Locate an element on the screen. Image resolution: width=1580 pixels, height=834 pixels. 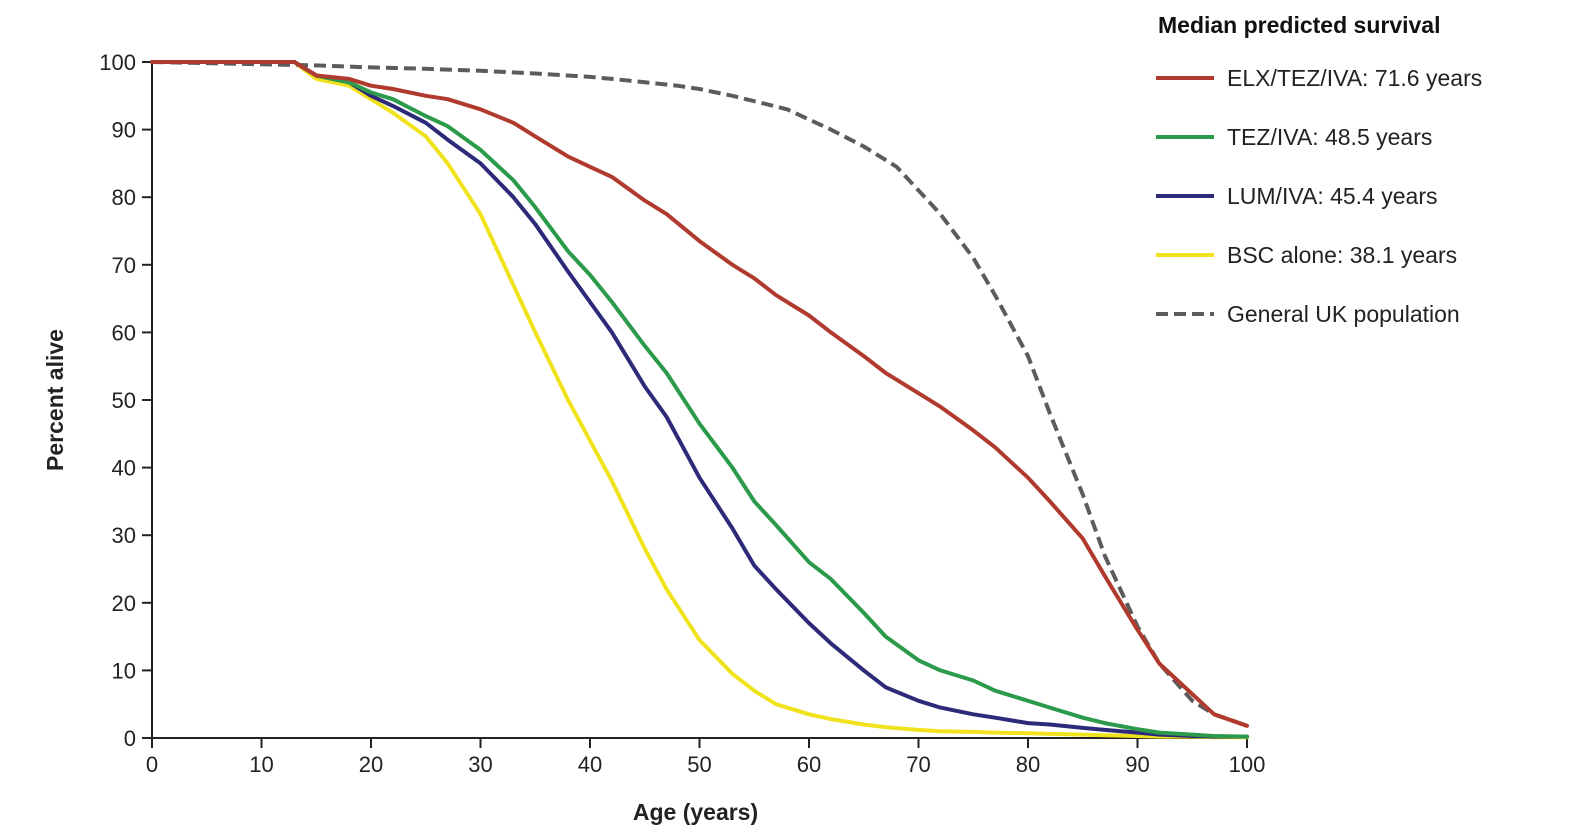
y-tick-label: 20 is located at coordinates (124, 603).